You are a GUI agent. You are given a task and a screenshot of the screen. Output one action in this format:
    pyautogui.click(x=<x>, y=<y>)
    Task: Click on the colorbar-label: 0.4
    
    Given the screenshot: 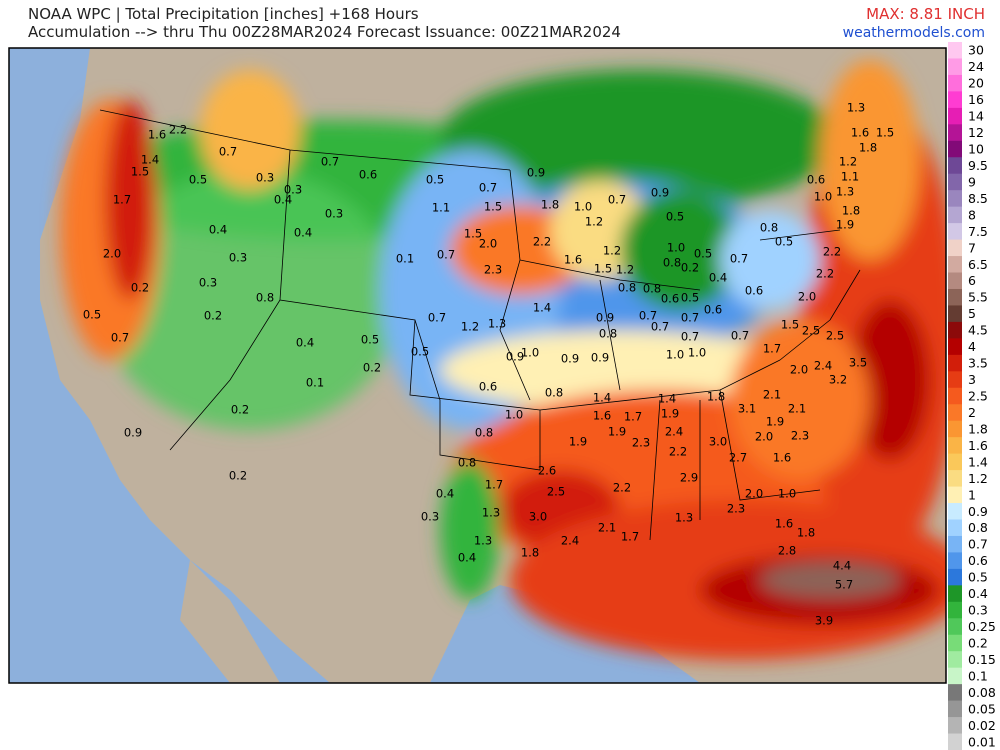 What is the action you would take?
    pyautogui.click(x=978, y=593)
    